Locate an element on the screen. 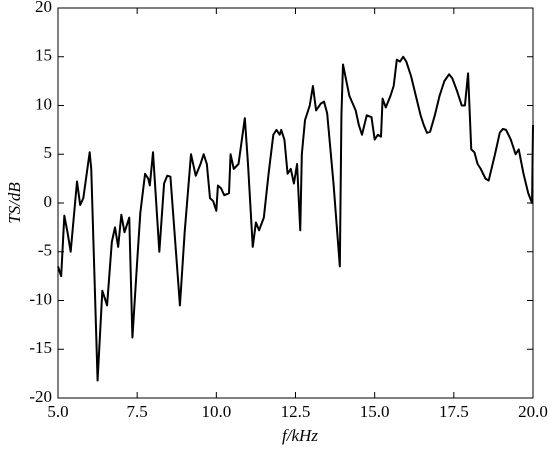 This screenshot has width=550, height=451. y-axis-label: TS/dB is located at coordinates (14, 203).